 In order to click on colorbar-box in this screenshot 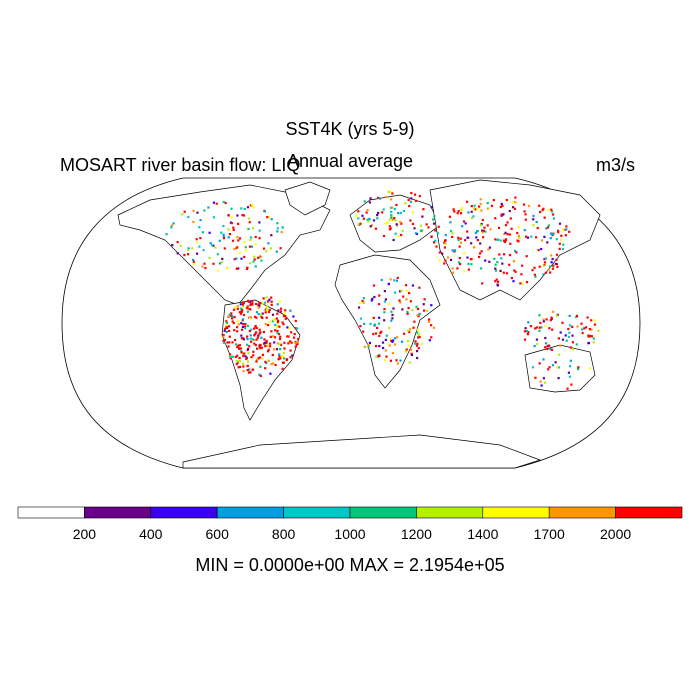, I will do `click(383, 512)`.